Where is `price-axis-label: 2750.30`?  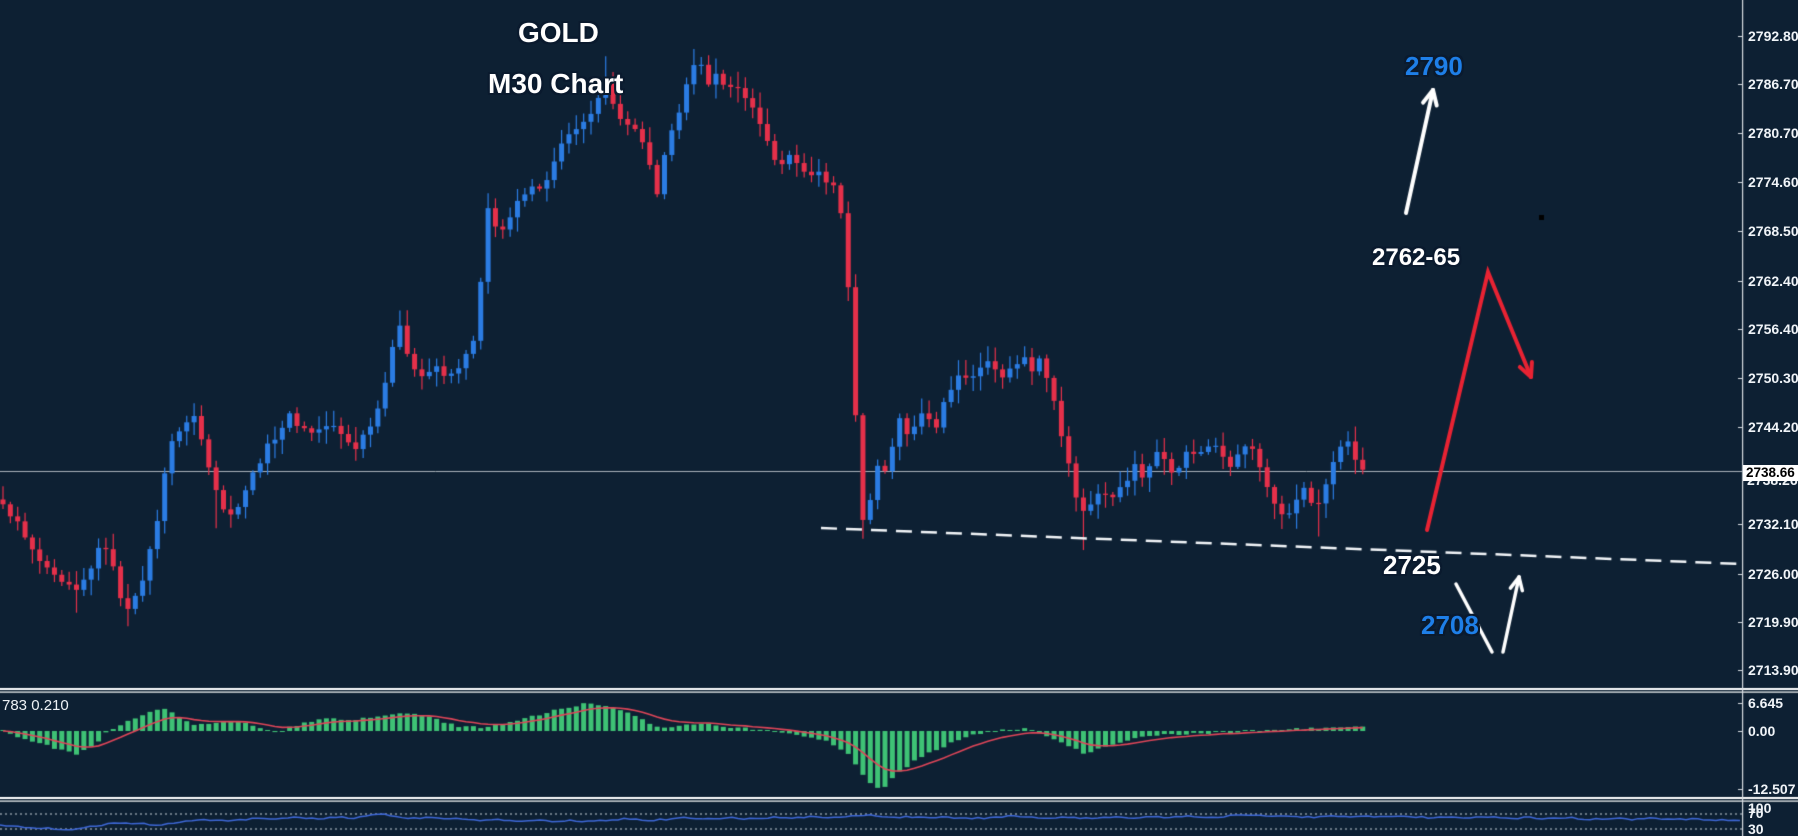
price-axis-label: 2750.30 is located at coordinates (1773, 378).